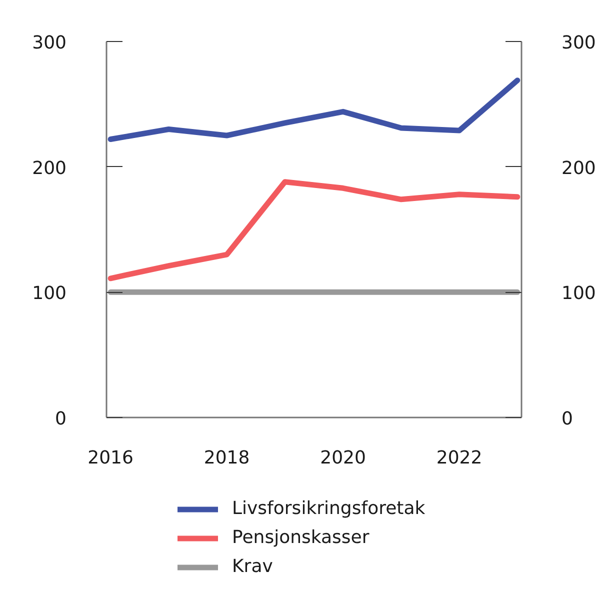 Image resolution: width=611 pixels, height=606 pixels. Describe the element at coordinates (227, 458) in the screenshot. I see `x-tick-label: 2018` at that location.